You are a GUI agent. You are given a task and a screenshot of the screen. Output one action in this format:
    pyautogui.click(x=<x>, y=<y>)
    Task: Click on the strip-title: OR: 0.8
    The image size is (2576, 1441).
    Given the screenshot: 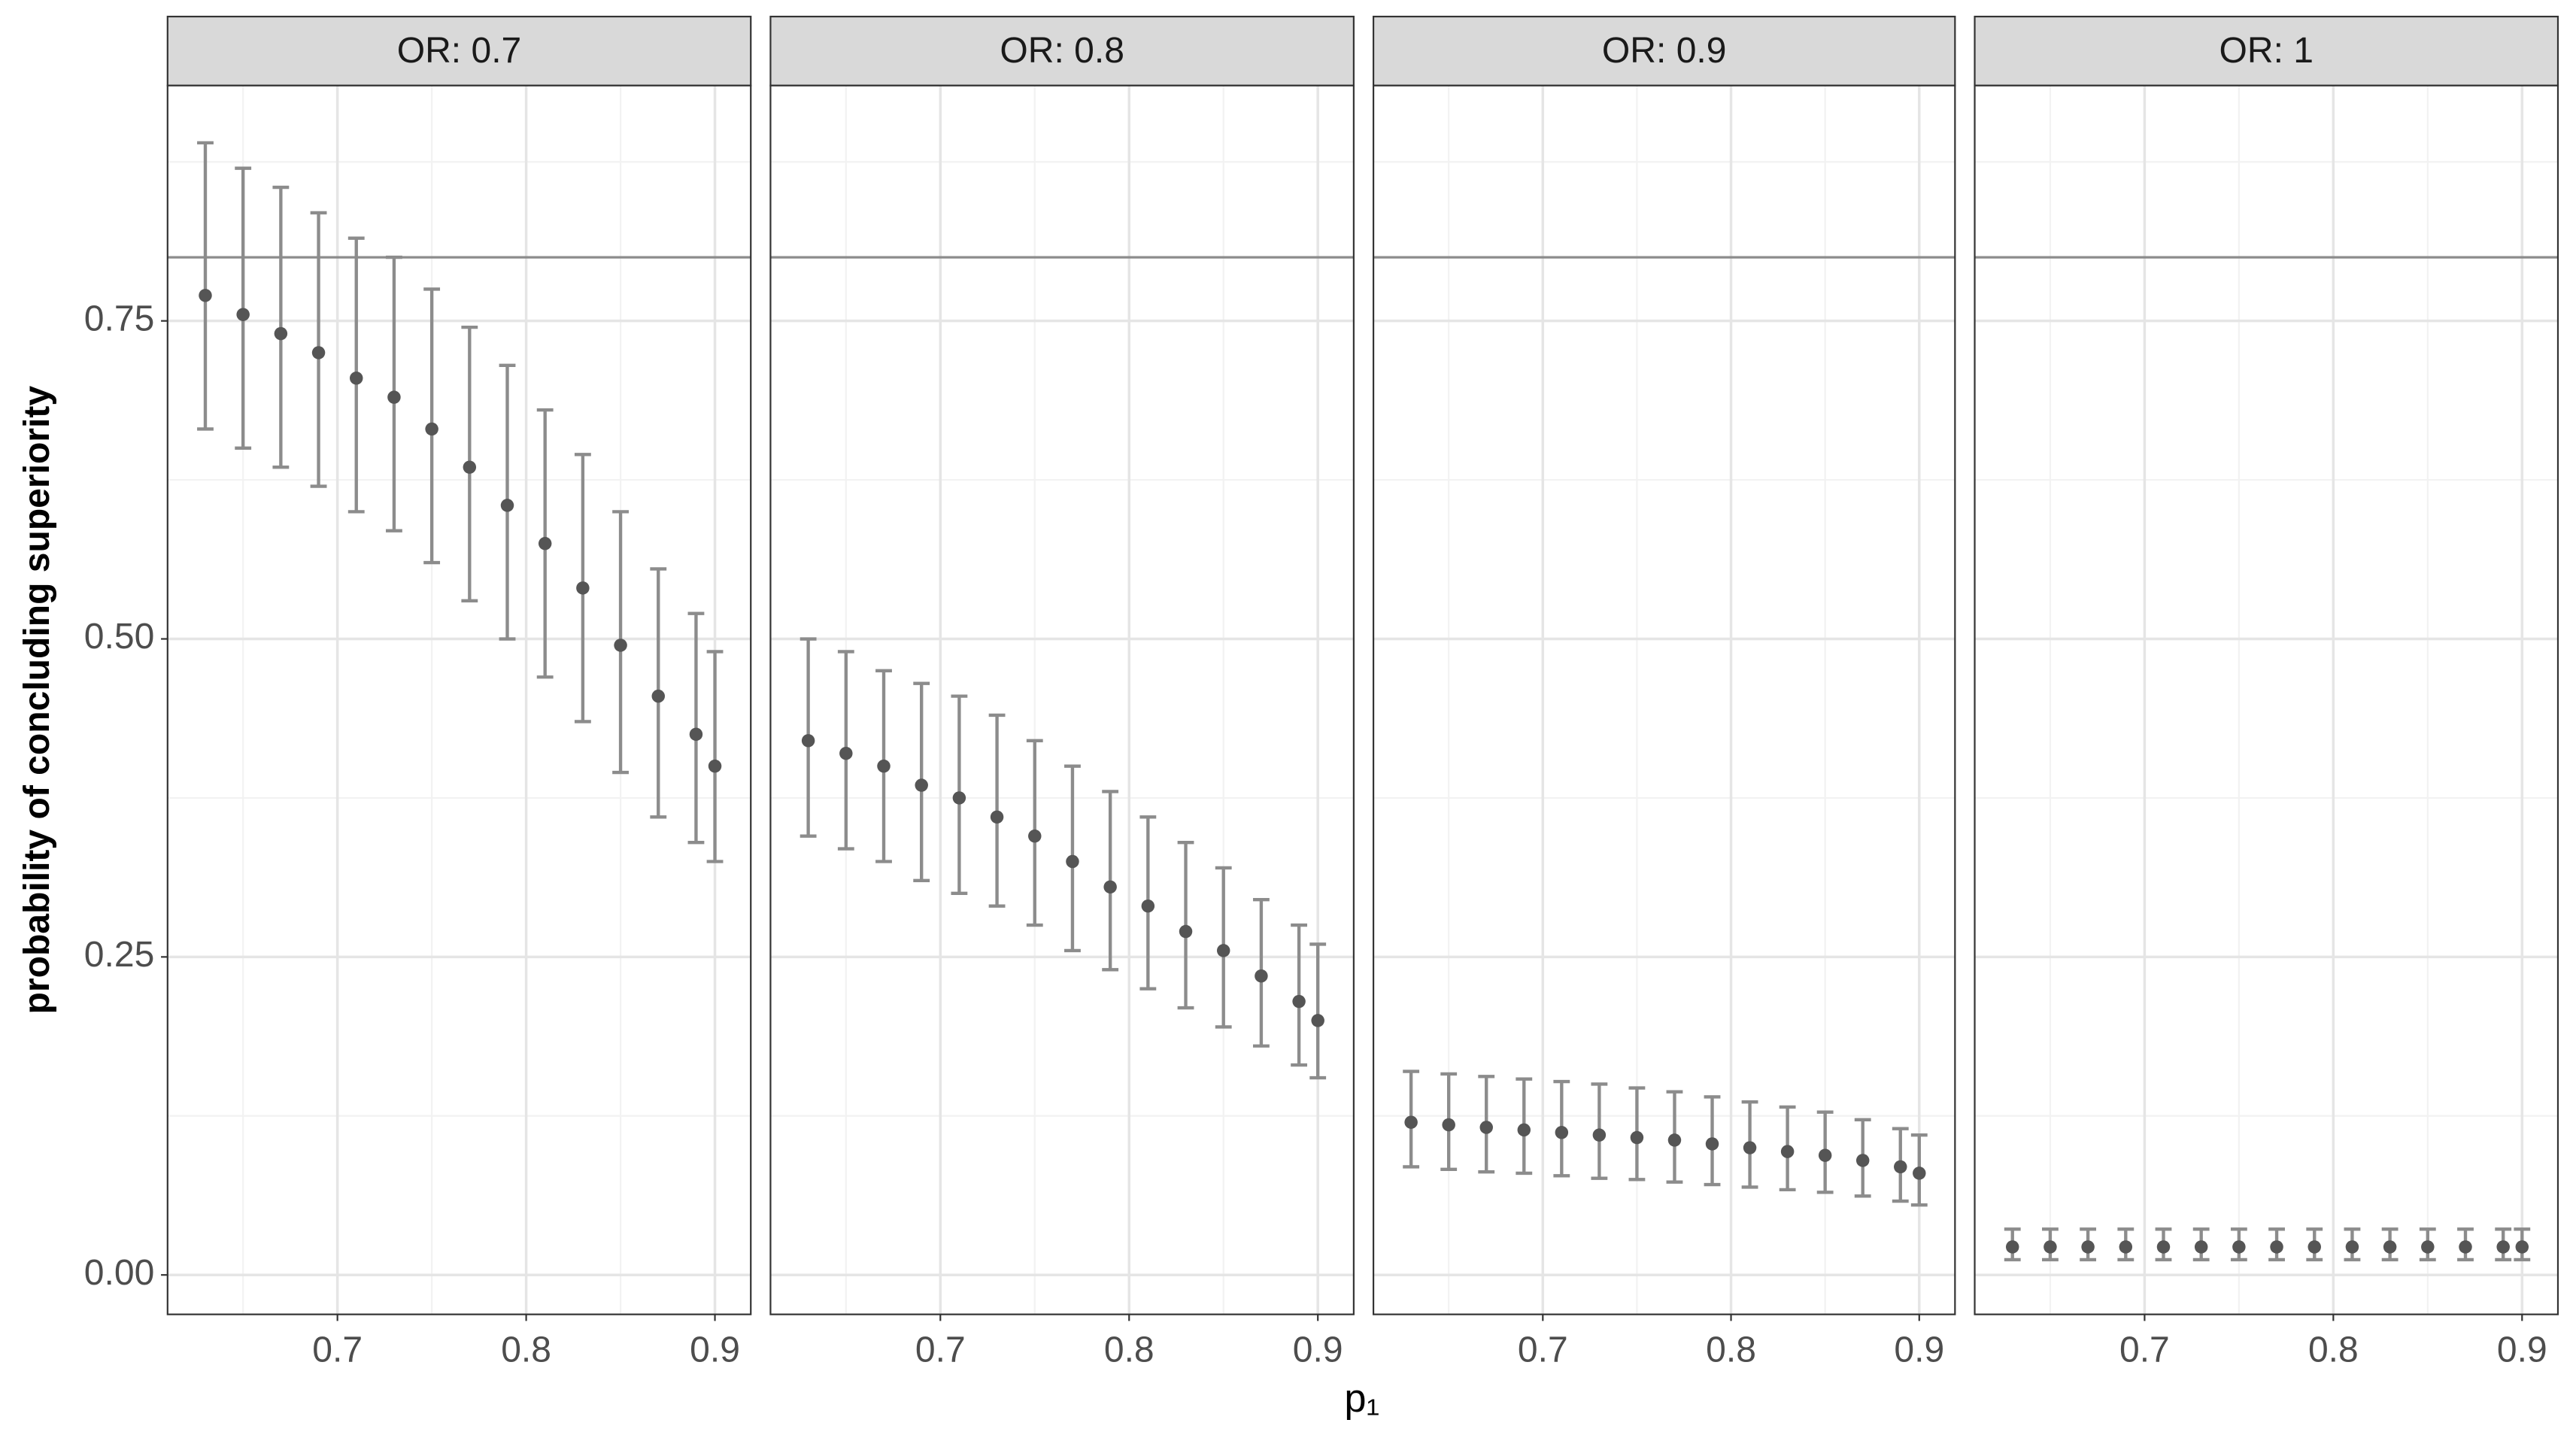 What is the action you would take?
    pyautogui.click(x=1062, y=51)
    